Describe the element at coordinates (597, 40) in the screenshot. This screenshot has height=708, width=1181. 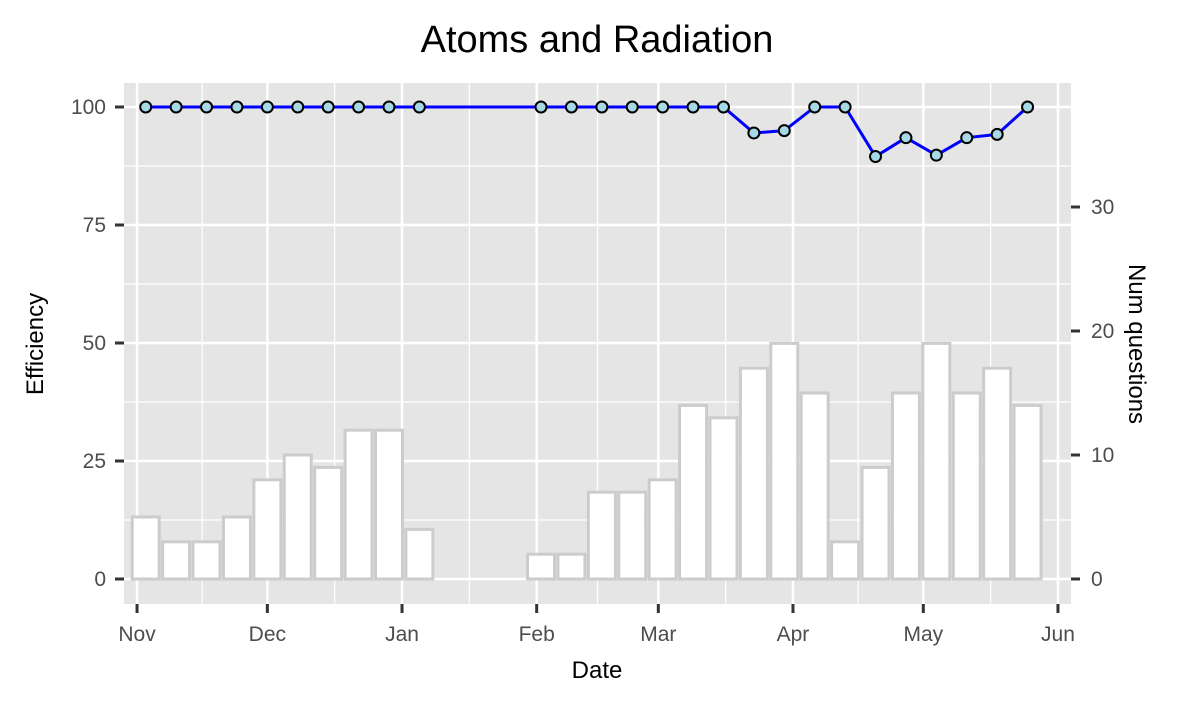
I see `chart-title: Atoms and Radiation` at that location.